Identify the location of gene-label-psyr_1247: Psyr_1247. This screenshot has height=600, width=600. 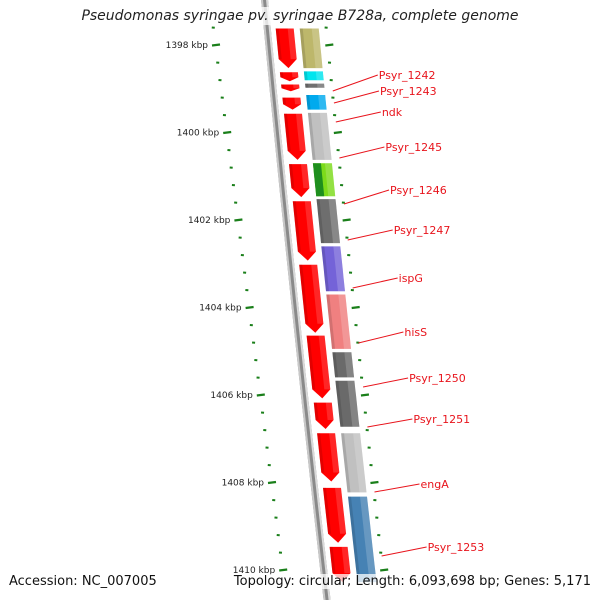
(422, 230).